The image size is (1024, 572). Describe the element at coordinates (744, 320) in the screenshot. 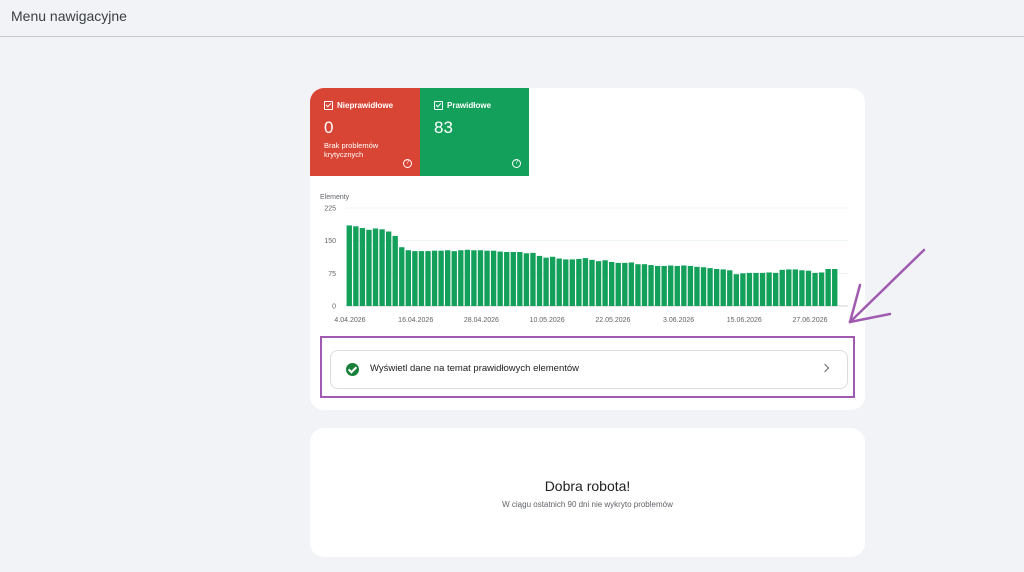

I see `x-tick-label: 15.06.2026` at that location.